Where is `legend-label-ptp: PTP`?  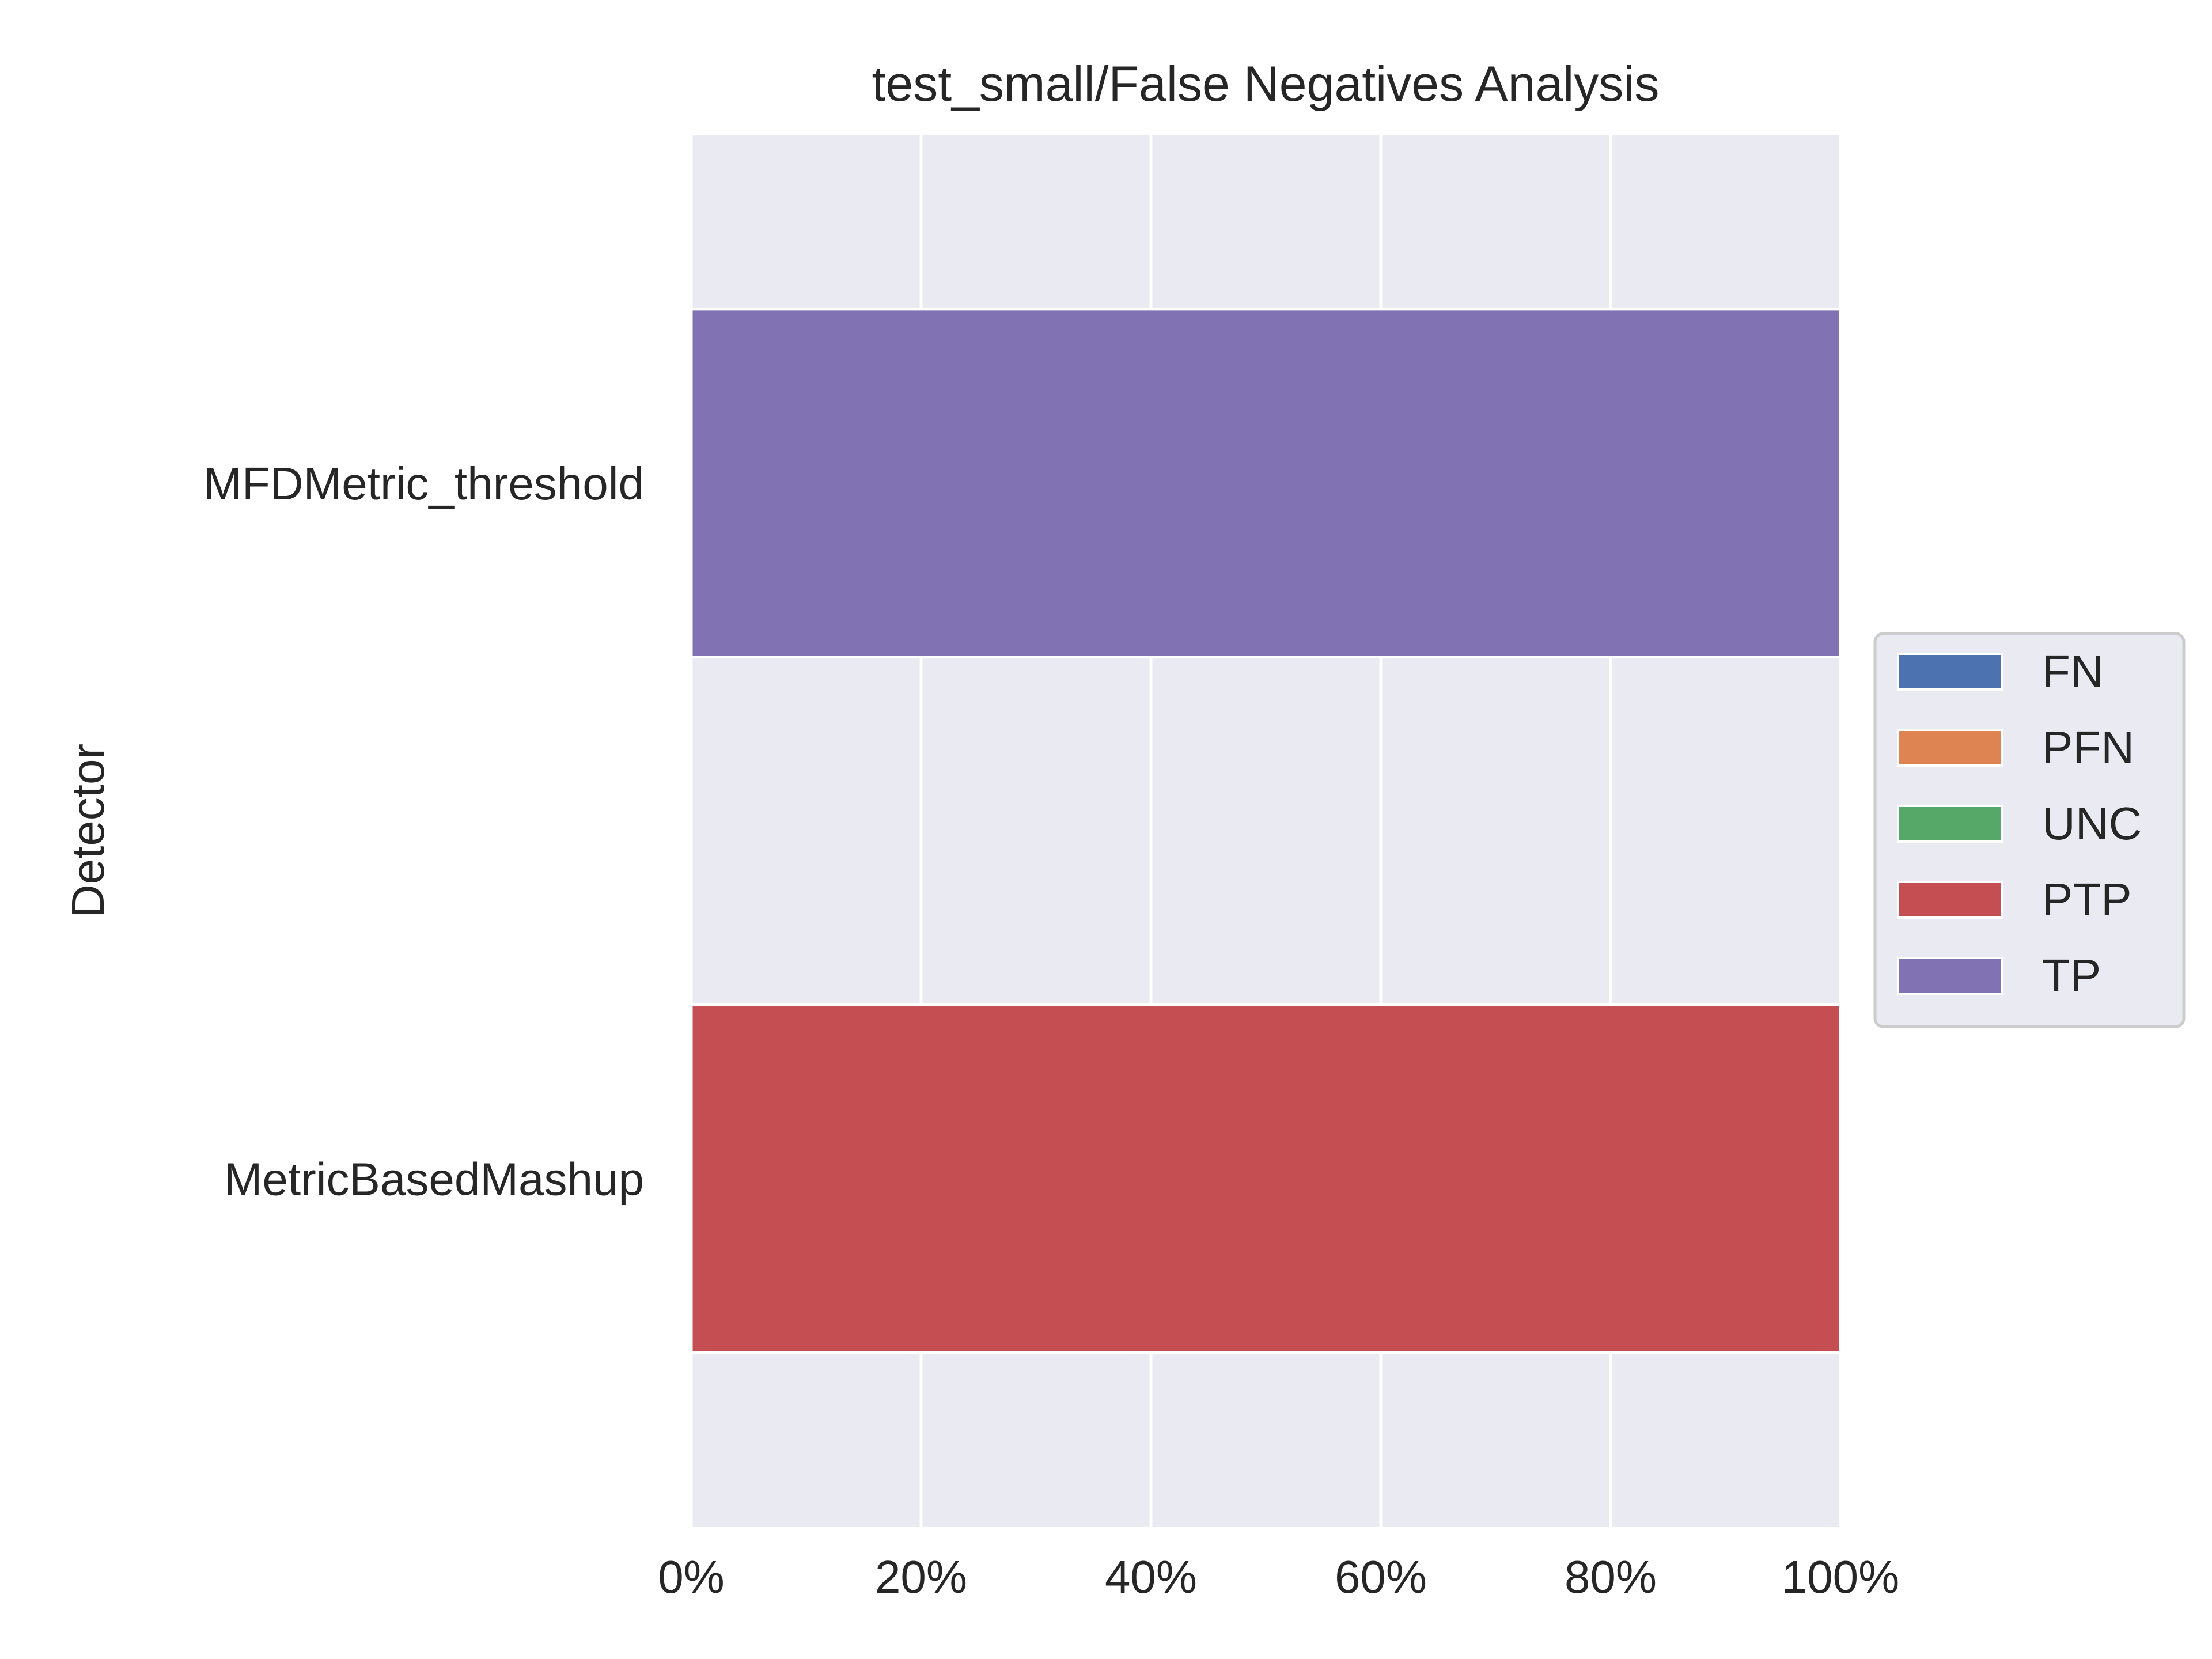 legend-label-ptp: PTP is located at coordinates (2087, 899).